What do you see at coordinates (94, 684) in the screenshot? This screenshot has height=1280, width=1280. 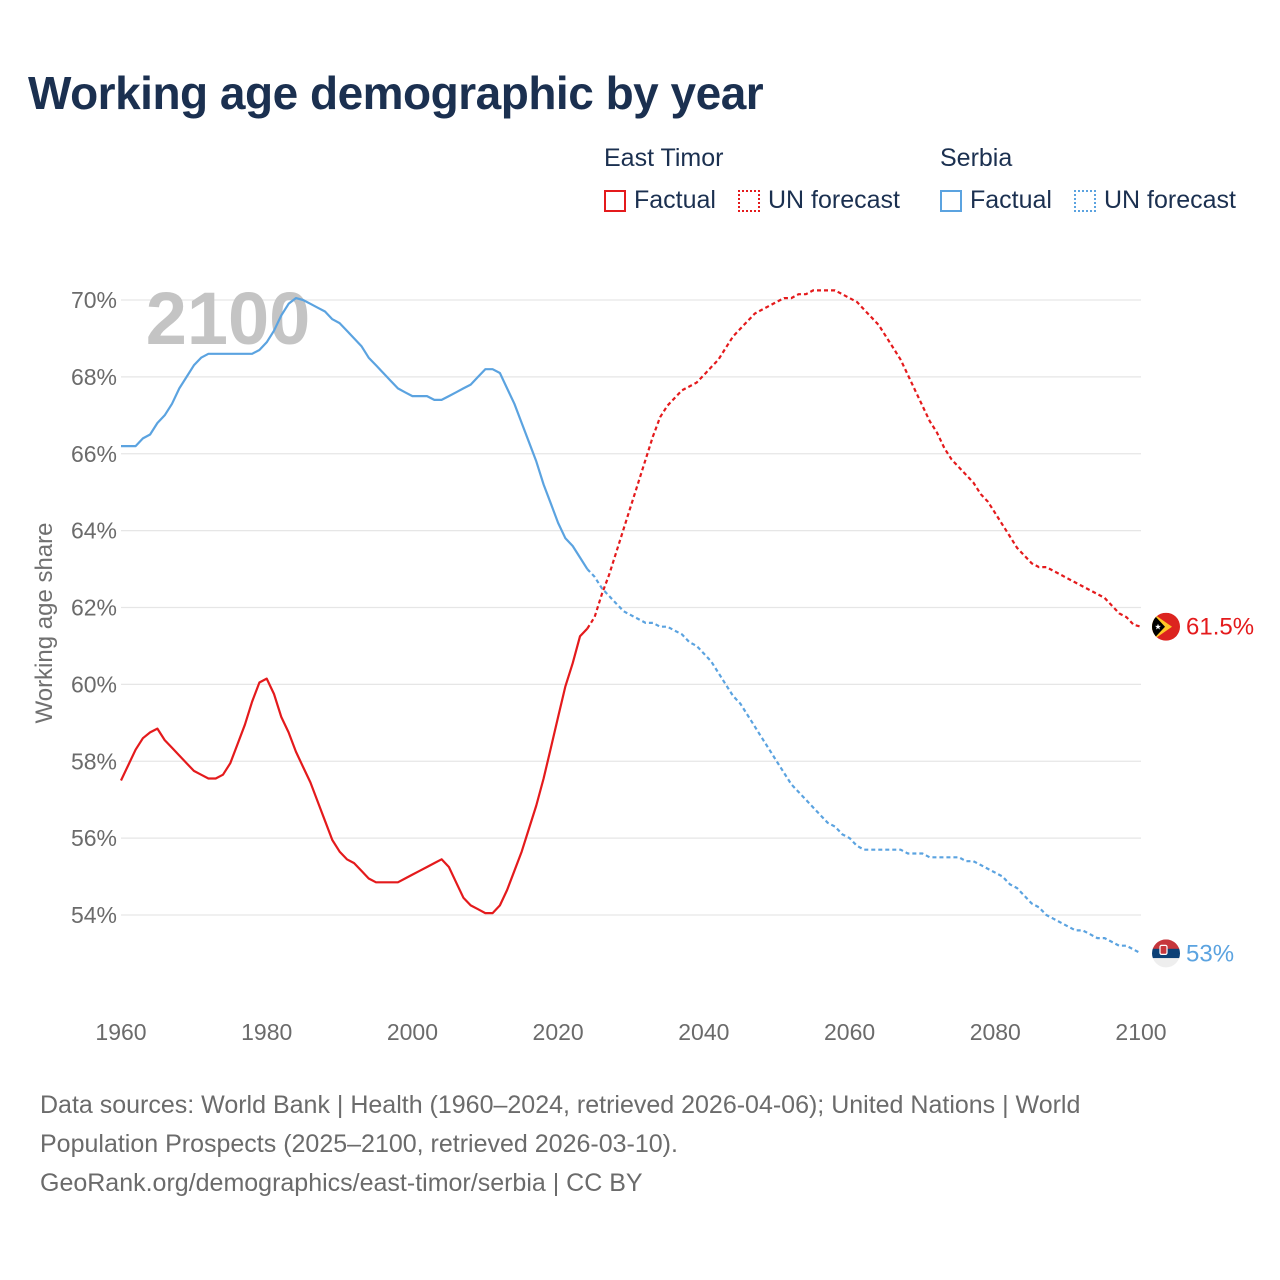 I see `y-tick-label: 60%` at bounding box center [94, 684].